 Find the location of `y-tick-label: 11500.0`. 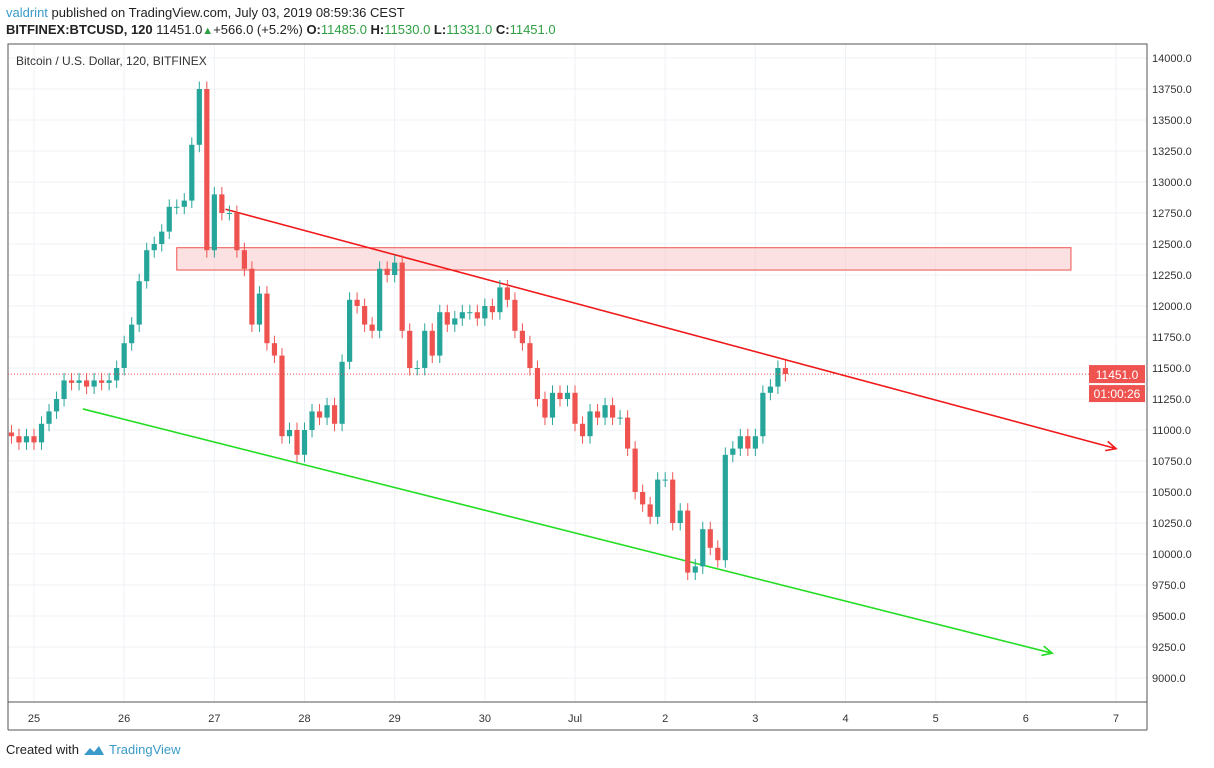

y-tick-label: 11500.0 is located at coordinates (1171, 369).